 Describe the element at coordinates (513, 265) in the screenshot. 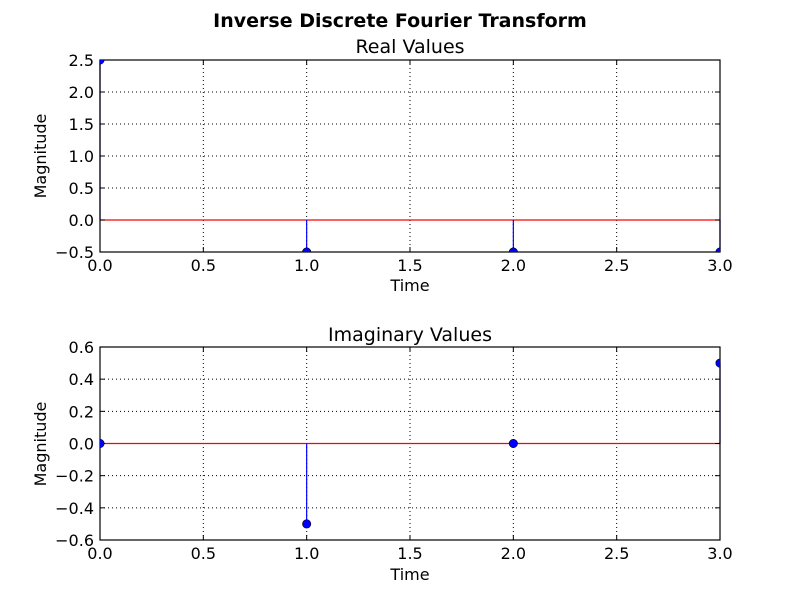

I see `real-x-tick-label: 2.0` at that location.